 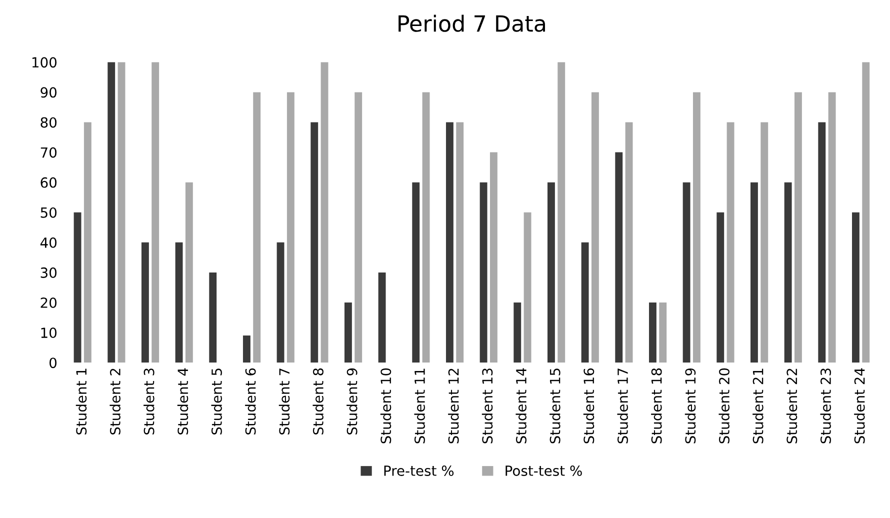 What do you see at coordinates (48, 182) in the screenshot?
I see `y-tick-label: 60` at bounding box center [48, 182].